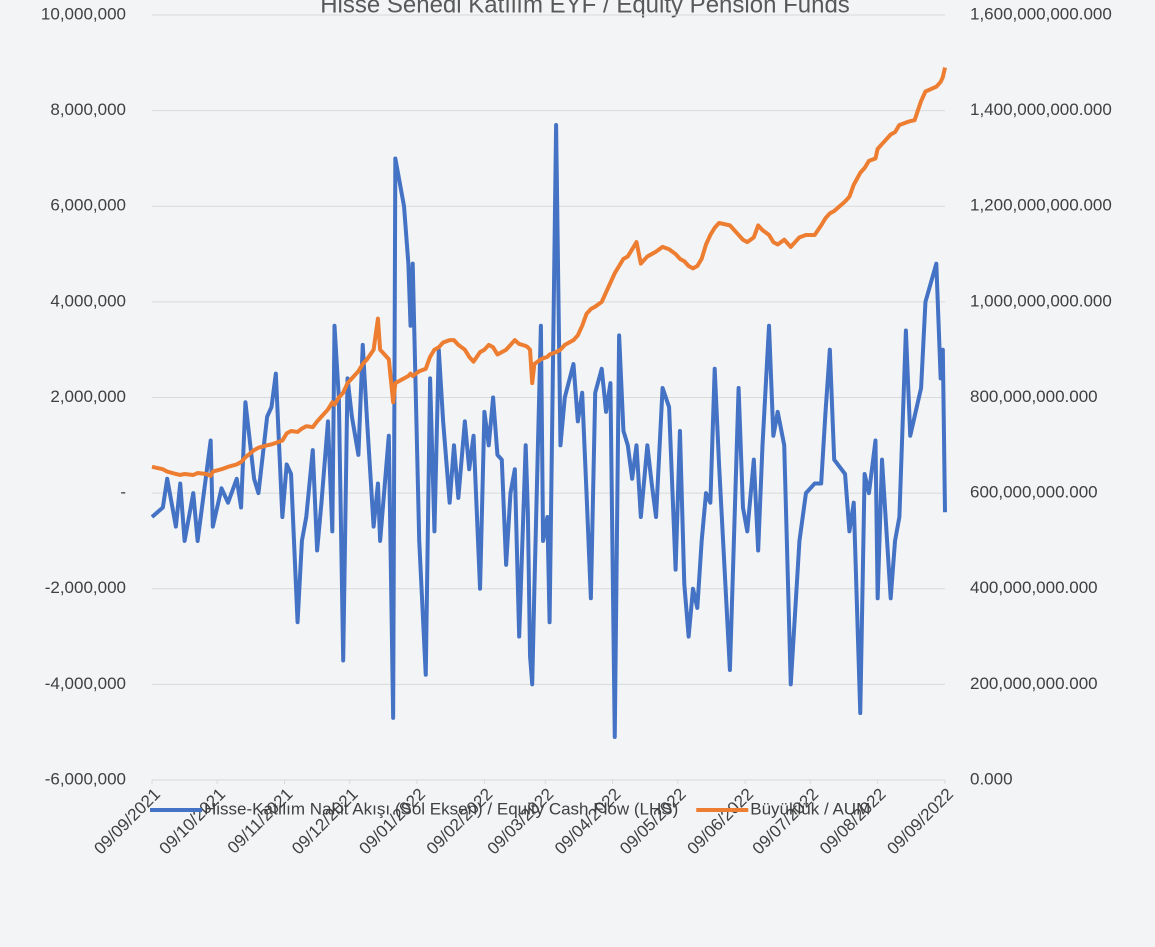 The width and height of the screenshot is (1155, 947). What do you see at coordinates (810, 808) in the screenshot?
I see `legend-label: Büyüklük / AUM` at bounding box center [810, 808].